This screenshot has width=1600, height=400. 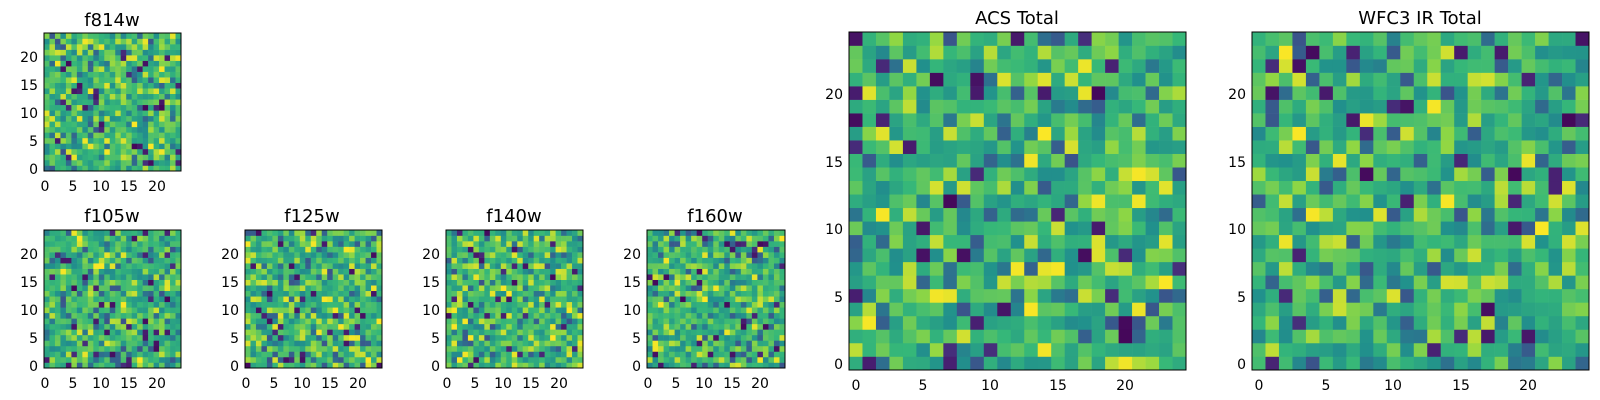 I want to click on y-tick-label: 20, so click(x=632, y=255).